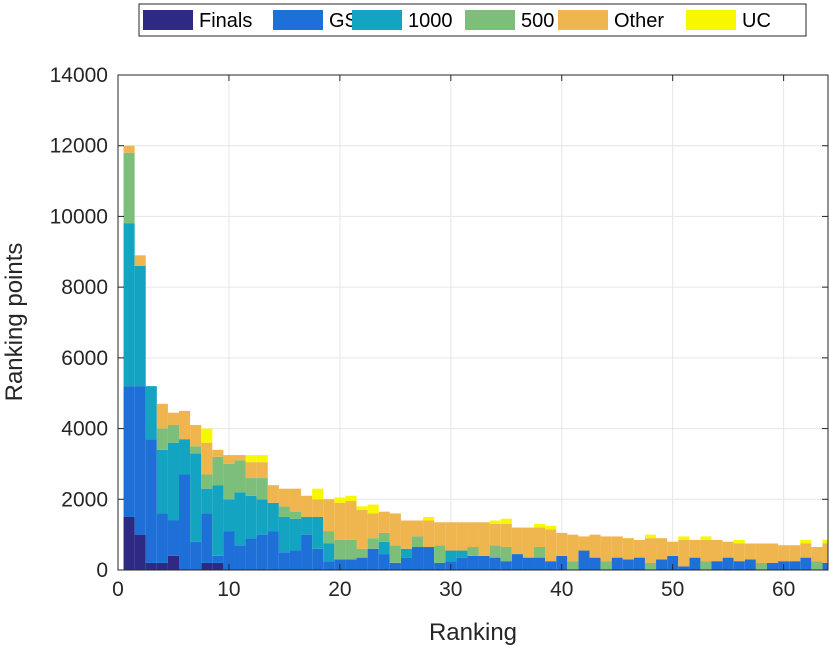  Describe the element at coordinates (225, 21) in the screenshot. I see `legend-label-finals: Finals` at that location.